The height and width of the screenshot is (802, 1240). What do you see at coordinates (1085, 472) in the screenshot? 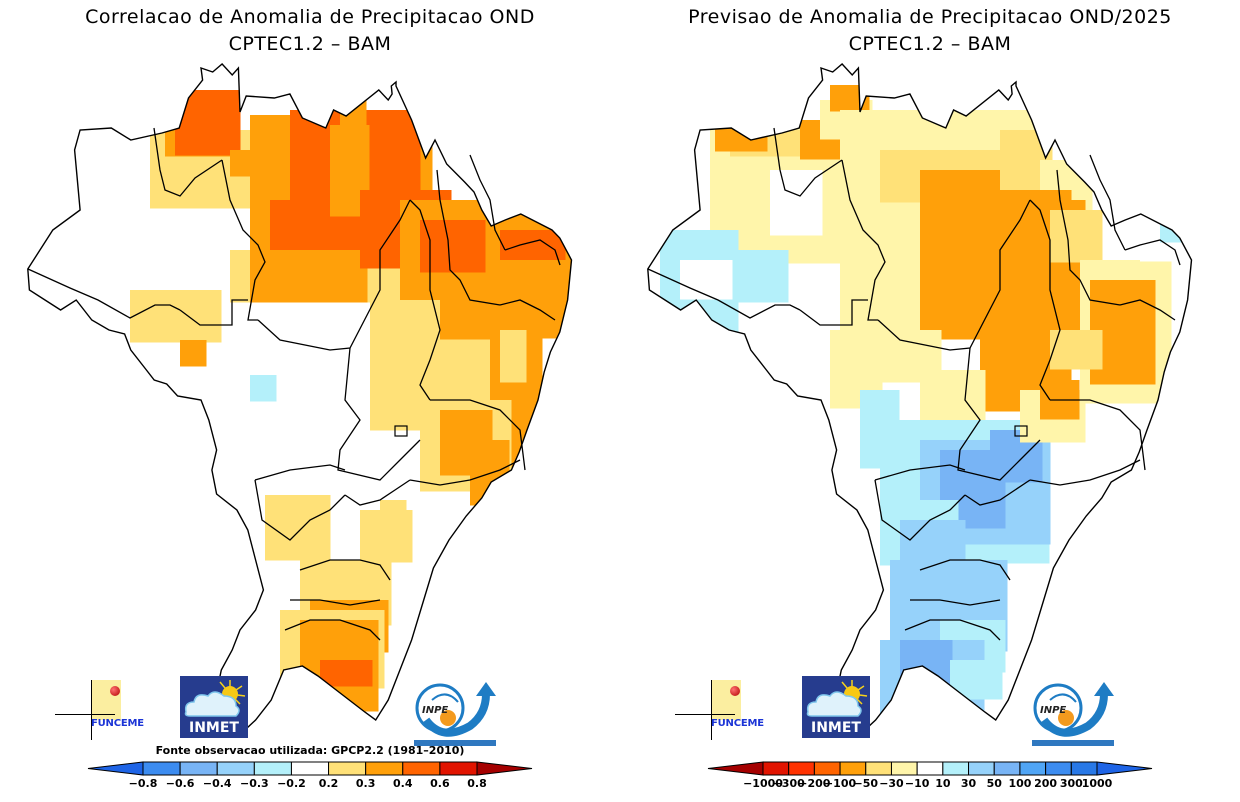
I see `state-border` at bounding box center [1085, 472].